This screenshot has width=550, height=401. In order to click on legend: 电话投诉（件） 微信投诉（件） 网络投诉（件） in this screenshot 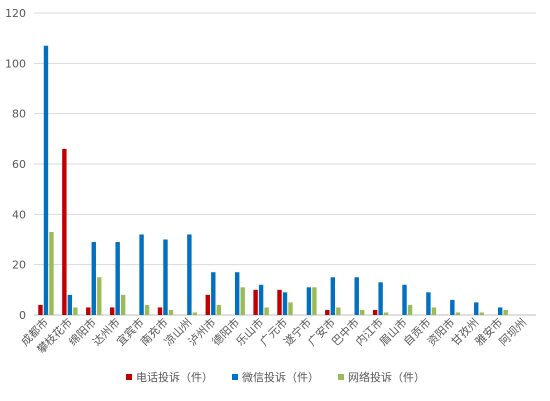, I will do `click(275, 377)`.